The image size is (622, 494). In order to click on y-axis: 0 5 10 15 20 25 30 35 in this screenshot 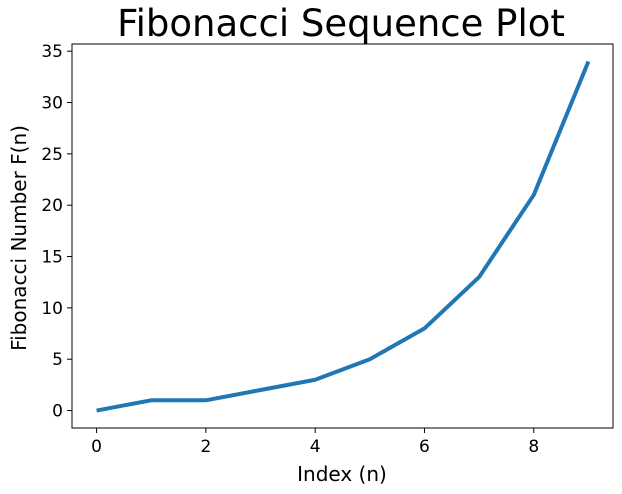, I will do `click(56, 232)`.